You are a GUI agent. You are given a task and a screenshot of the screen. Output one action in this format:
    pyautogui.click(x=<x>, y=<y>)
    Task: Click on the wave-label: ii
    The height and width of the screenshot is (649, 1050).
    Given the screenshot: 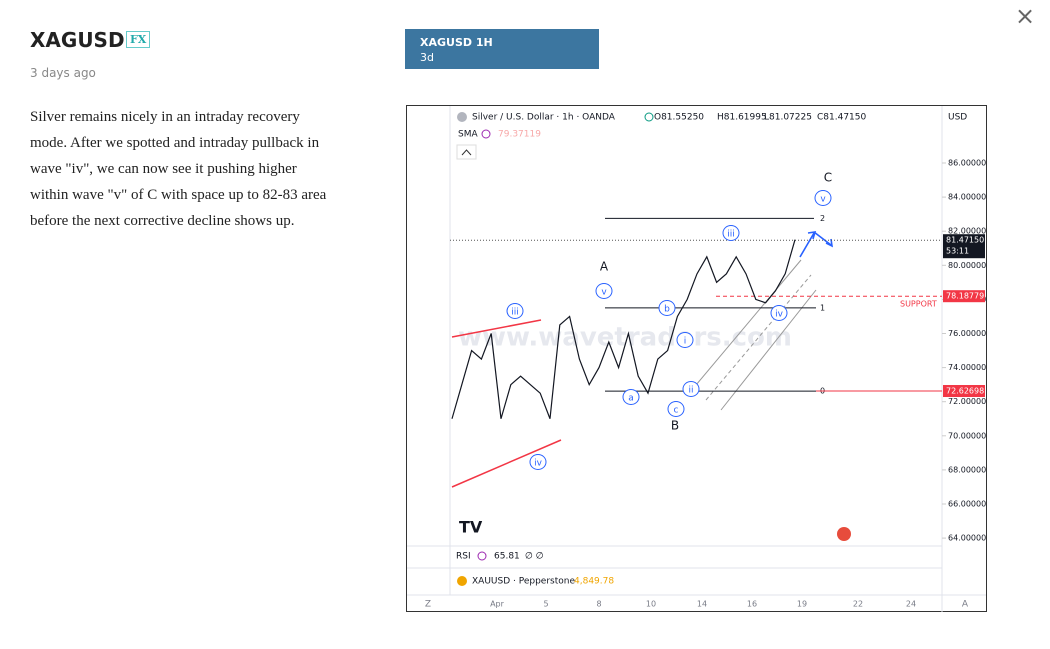 What is the action you would take?
    pyautogui.click(x=690, y=391)
    